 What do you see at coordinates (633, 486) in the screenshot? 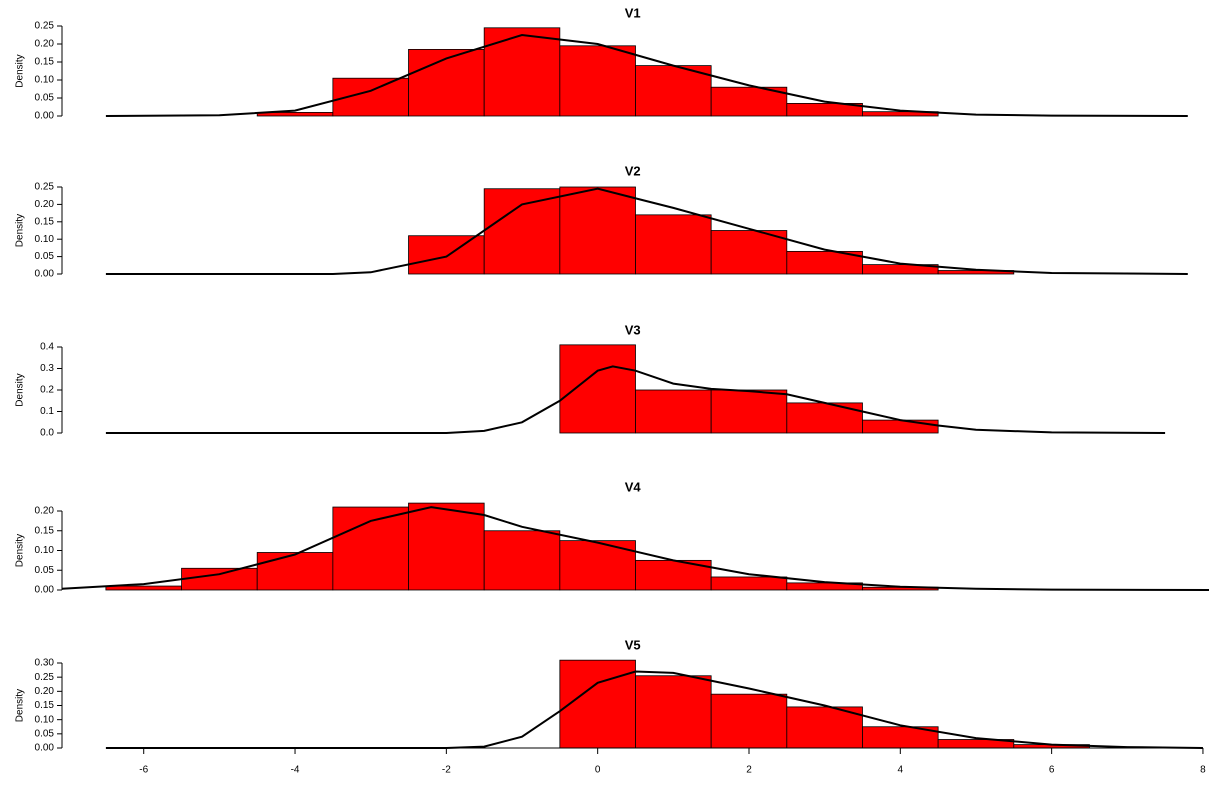
I see `panel-title: V4` at bounding box center [633, 486].